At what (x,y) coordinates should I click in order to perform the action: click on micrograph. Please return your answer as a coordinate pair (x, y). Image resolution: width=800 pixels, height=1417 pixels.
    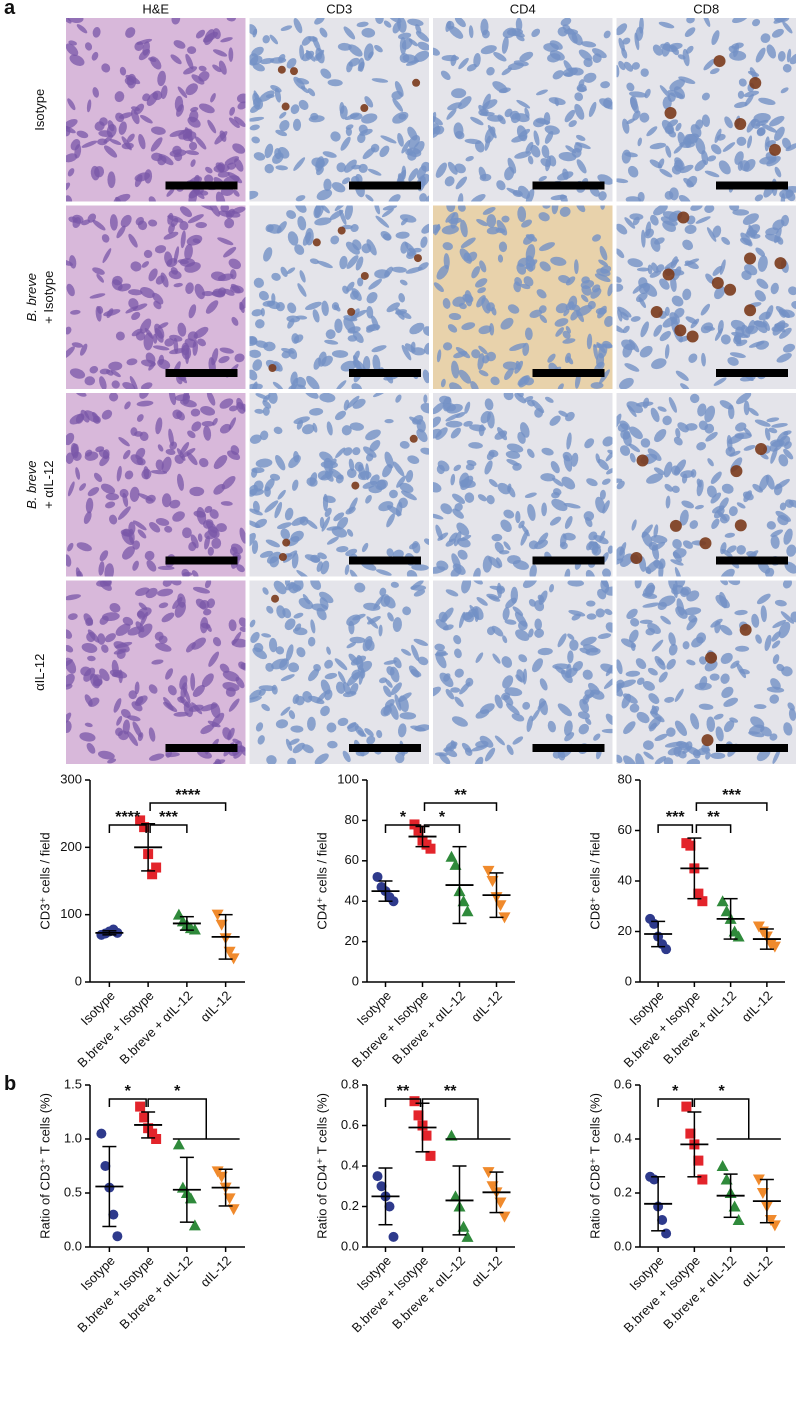
    Looking at the image, I should click on (156, 110).